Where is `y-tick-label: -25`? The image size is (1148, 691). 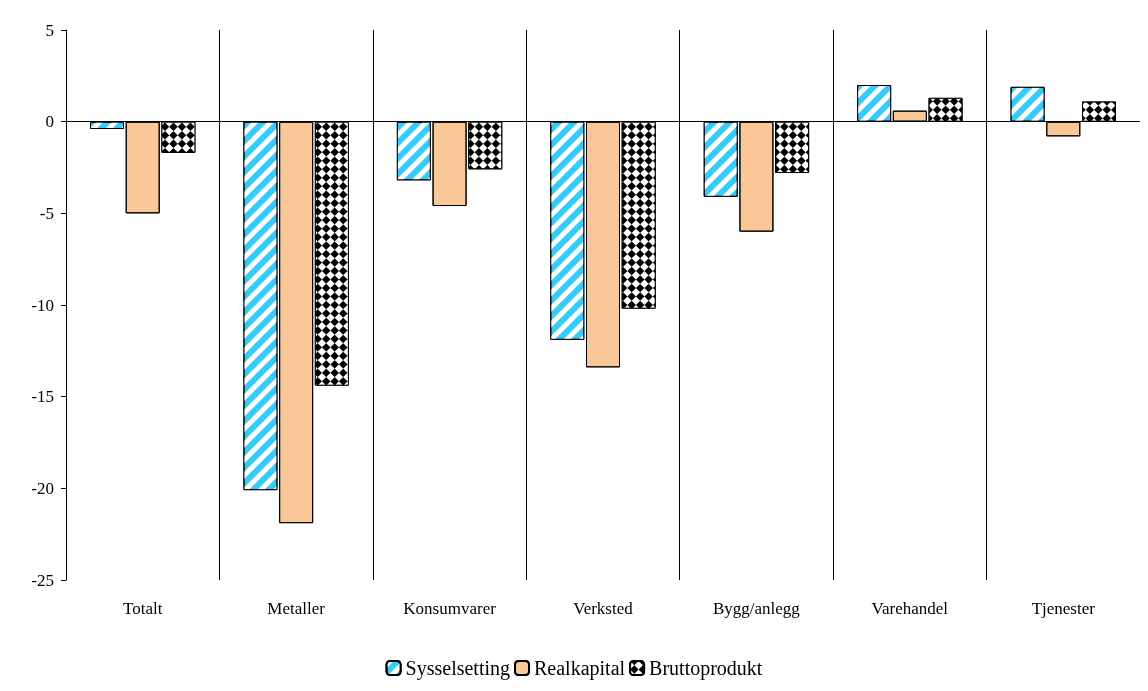
y-tick-label: -25 is located at coordinates (42, 580).